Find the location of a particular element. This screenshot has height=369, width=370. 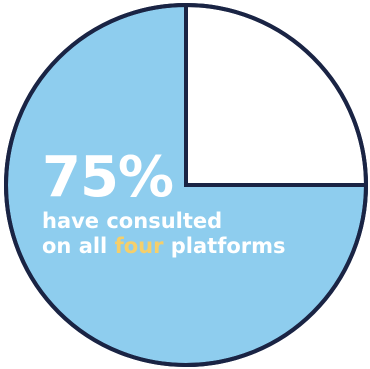

callout-highlight-word: four is located at coordinates (139, 246).